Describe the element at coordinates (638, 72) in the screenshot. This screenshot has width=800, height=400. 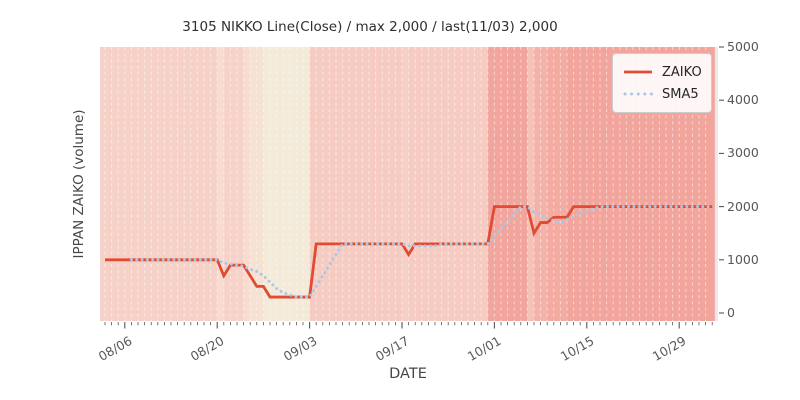
I see `zaiko-line-swatch` at that location.